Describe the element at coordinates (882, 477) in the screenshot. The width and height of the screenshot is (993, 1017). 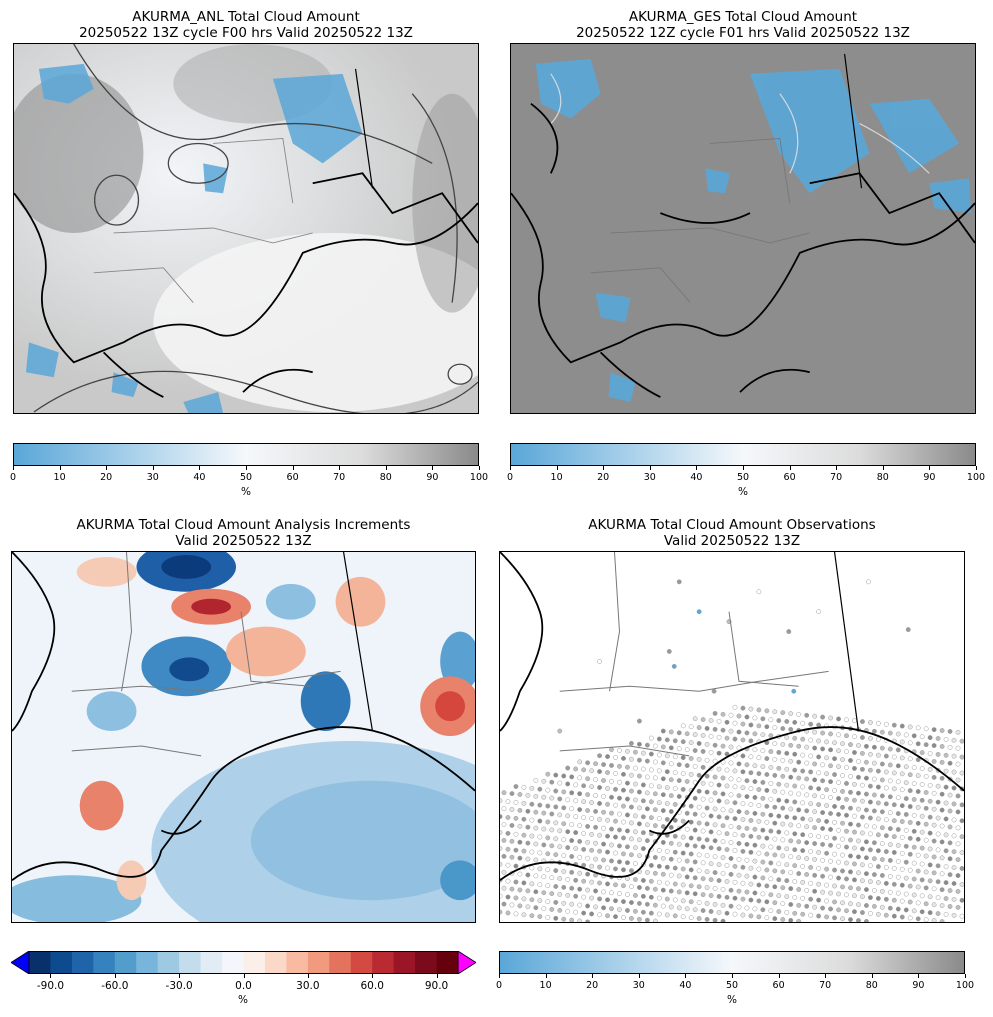
I see `ges-colorbar-tick-label: 80` at that location.